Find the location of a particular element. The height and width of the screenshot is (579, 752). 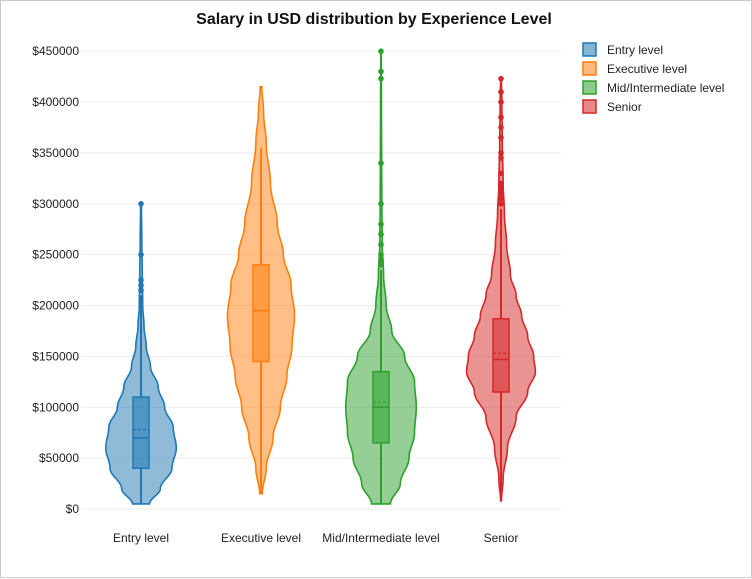

legend-item: Executive level is located at coordinates (634, 68).